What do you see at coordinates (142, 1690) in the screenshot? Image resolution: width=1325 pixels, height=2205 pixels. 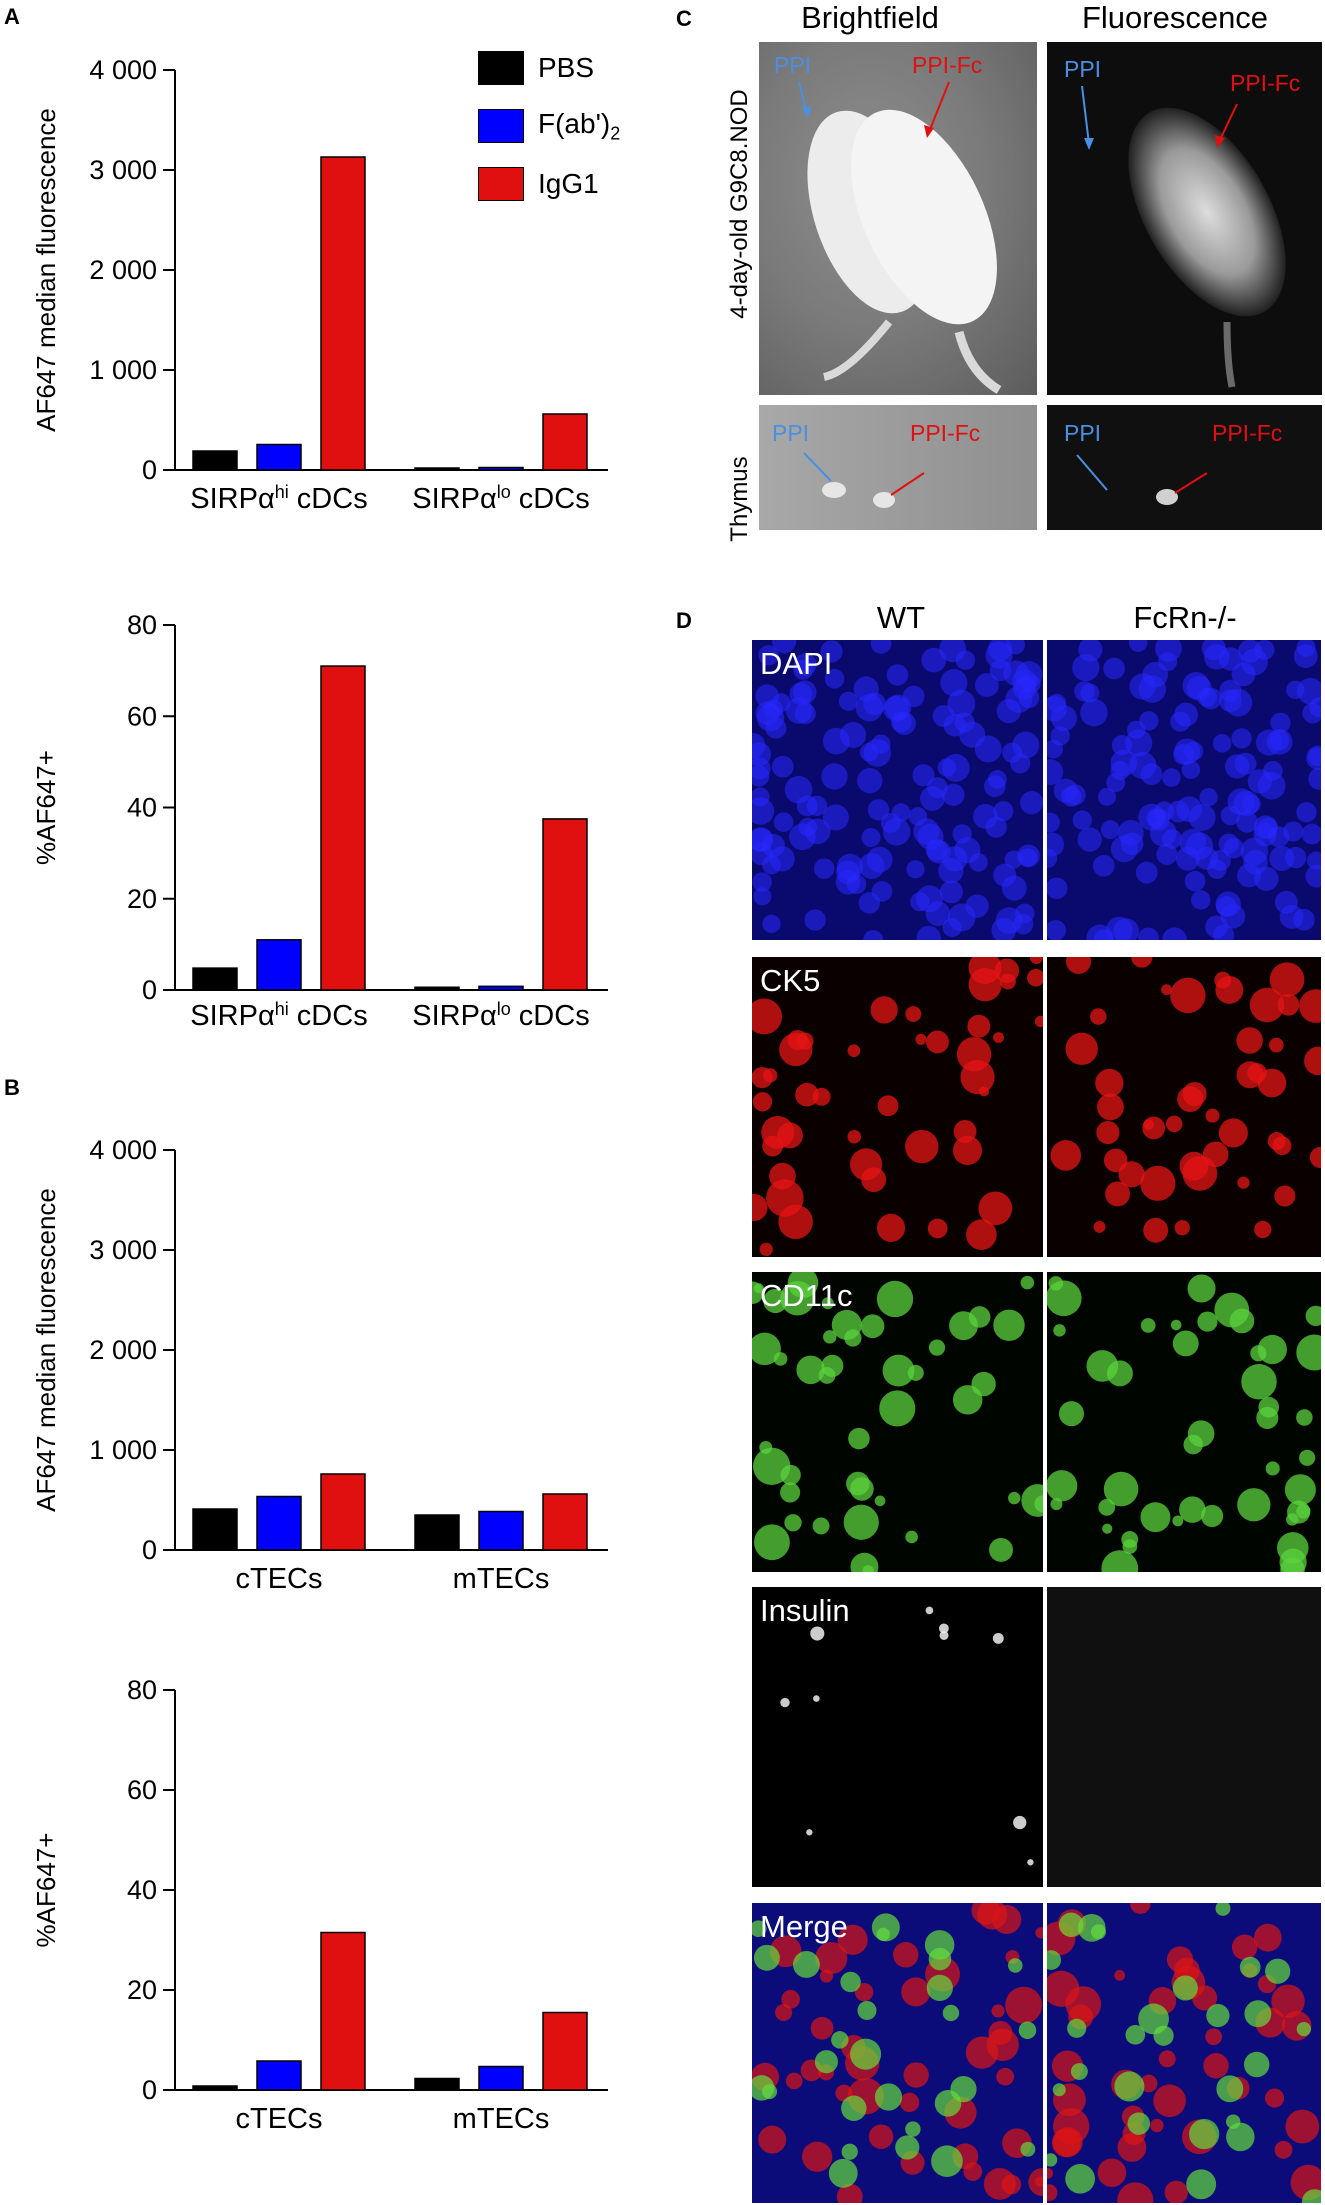 I see `y-tick-label: 80` at bounding box center [142, 1690].